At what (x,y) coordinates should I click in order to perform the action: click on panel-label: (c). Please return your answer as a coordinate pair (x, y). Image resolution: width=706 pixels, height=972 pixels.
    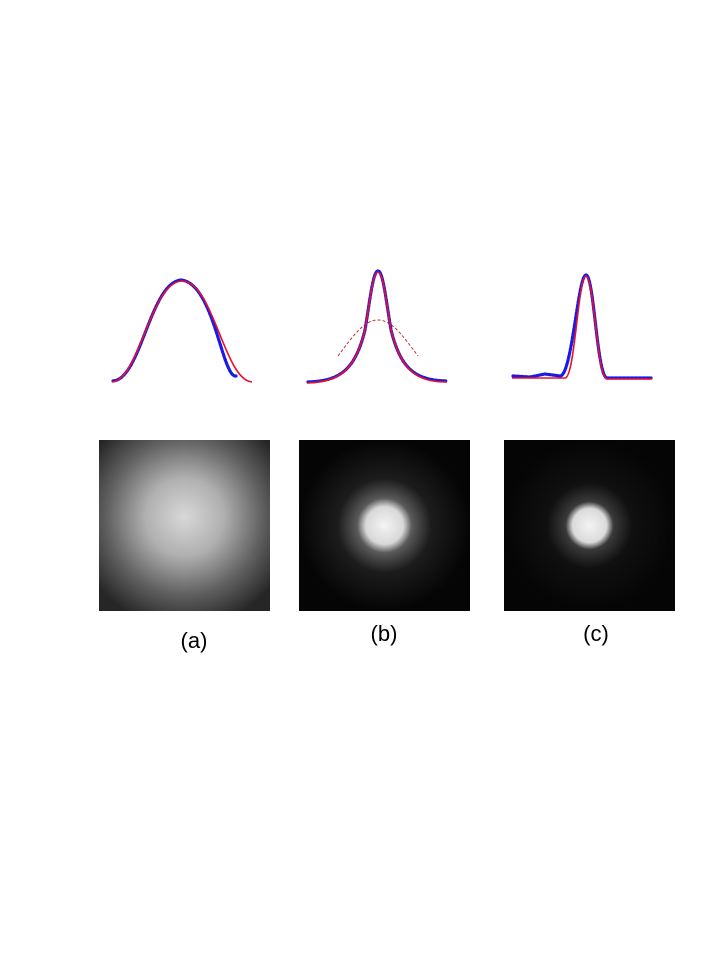
    Looking at the image, I should click on (596, 633).